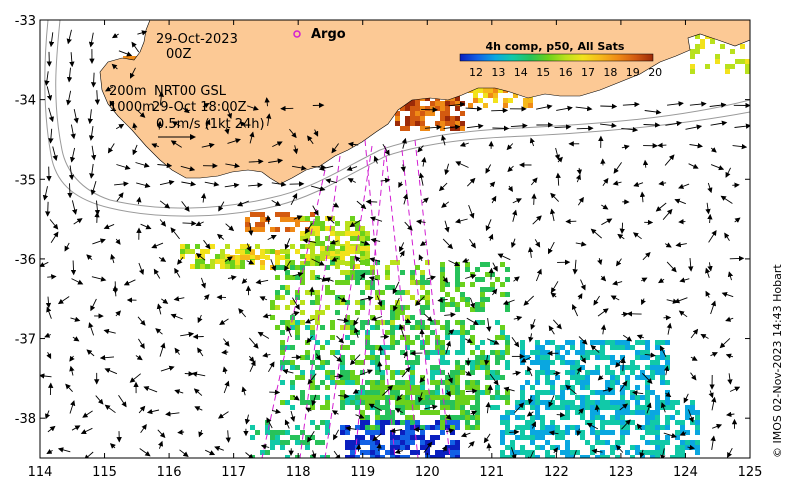 The image size is (791, 492). Describe the element at coordinates (132, 107) in the screenshot. I see `depth2-label: 1000m` at that location.